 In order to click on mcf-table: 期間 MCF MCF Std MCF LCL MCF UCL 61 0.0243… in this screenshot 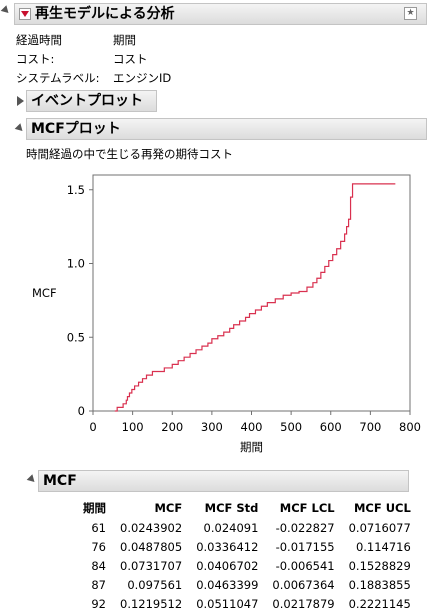, I will do `click(247, 555)`.